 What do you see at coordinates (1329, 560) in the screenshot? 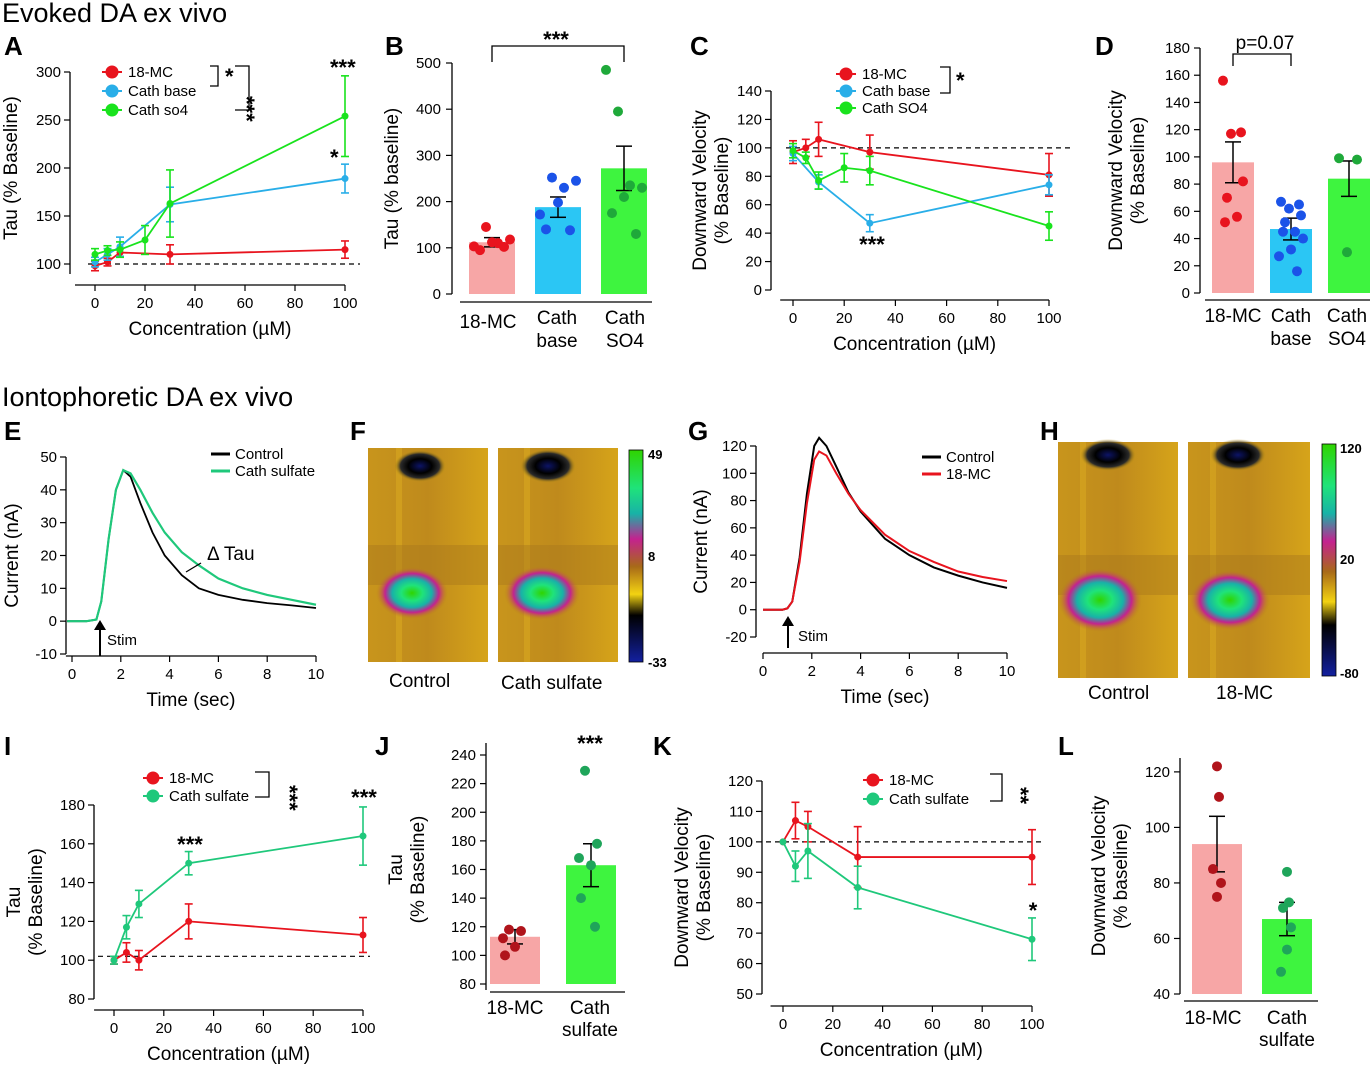
I see `colorbar-h` at bounding box center [1329, 560].